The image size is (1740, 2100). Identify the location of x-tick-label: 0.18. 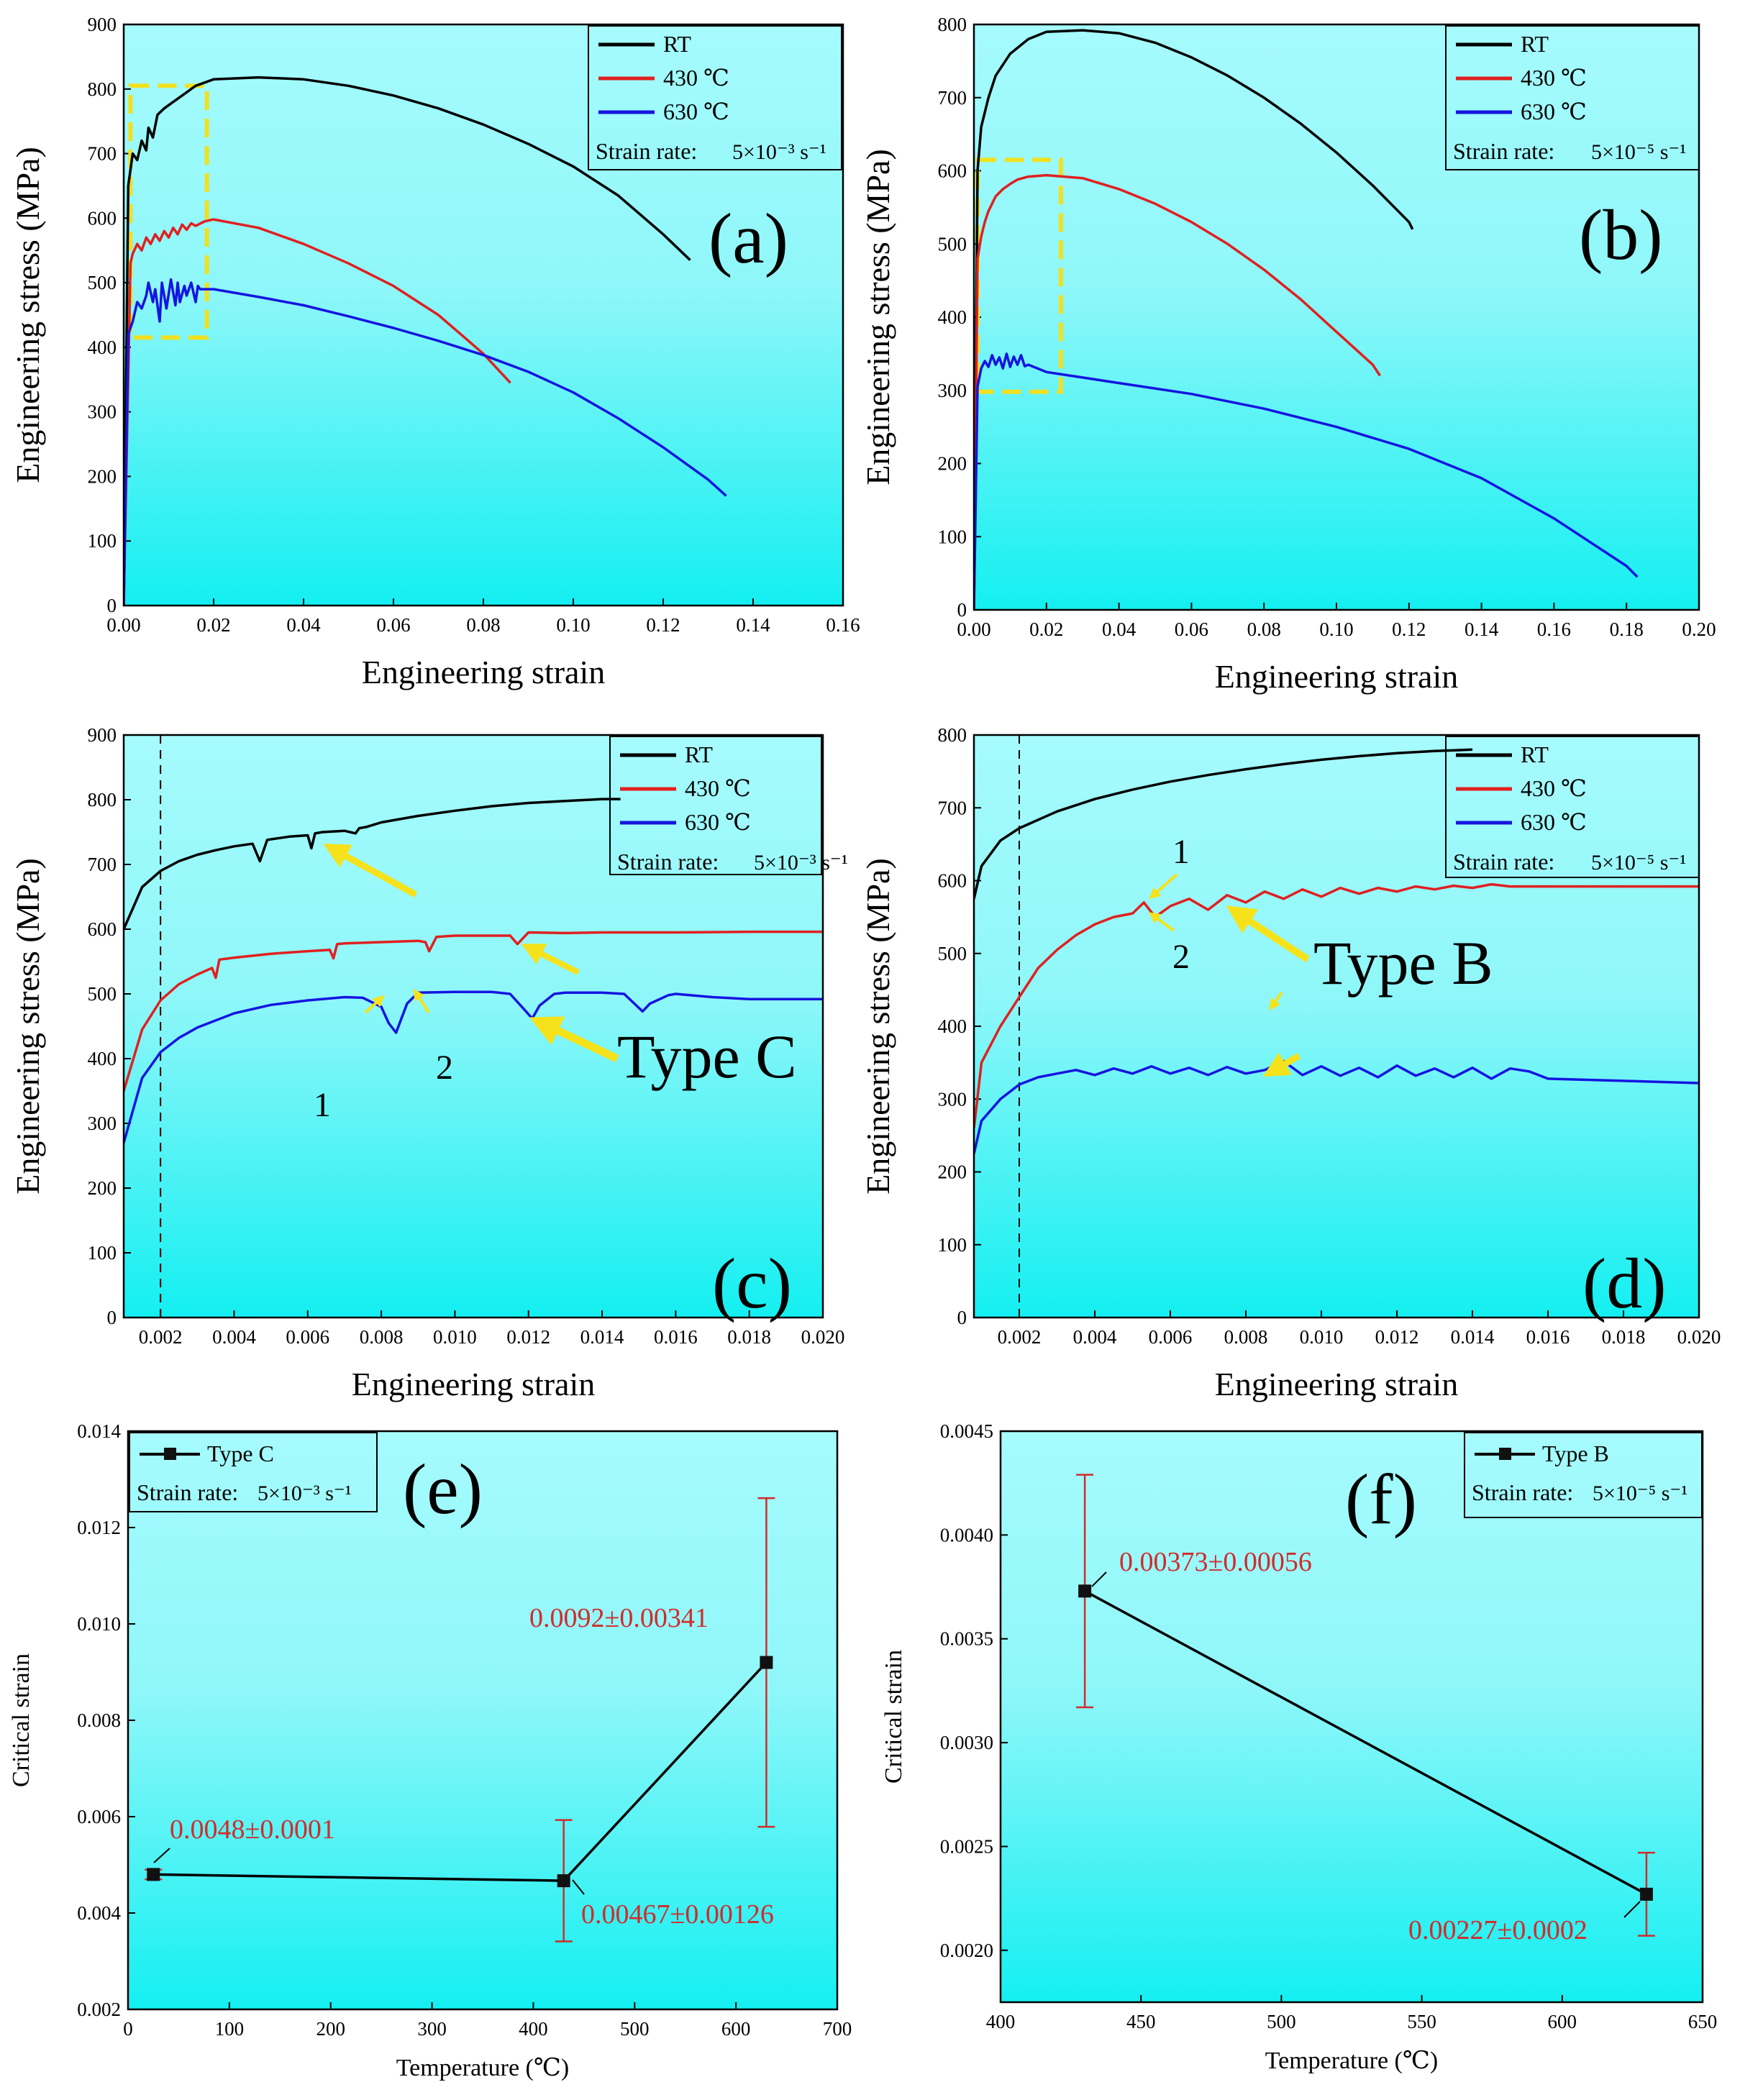
(1627, 629).